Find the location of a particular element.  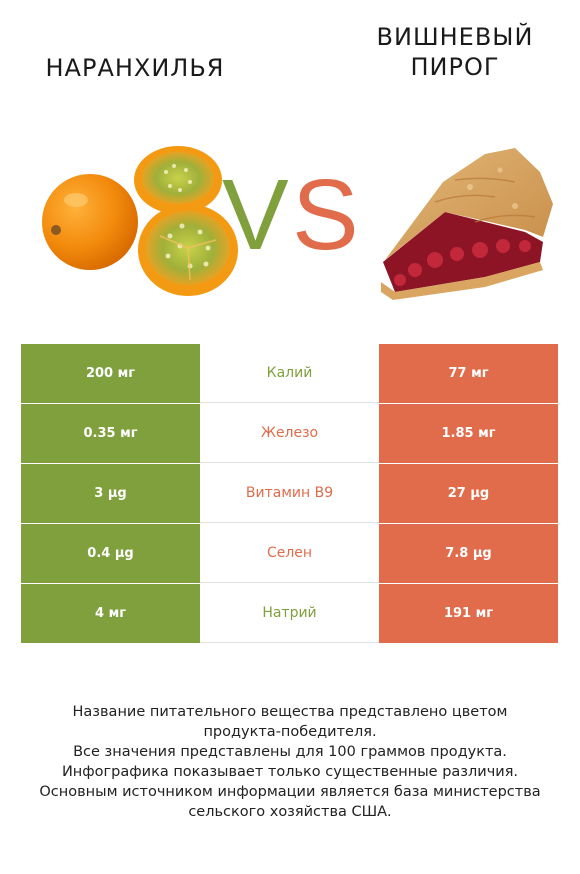

nutrient-name: Витамин B9 is located at coordinates (289, 493).